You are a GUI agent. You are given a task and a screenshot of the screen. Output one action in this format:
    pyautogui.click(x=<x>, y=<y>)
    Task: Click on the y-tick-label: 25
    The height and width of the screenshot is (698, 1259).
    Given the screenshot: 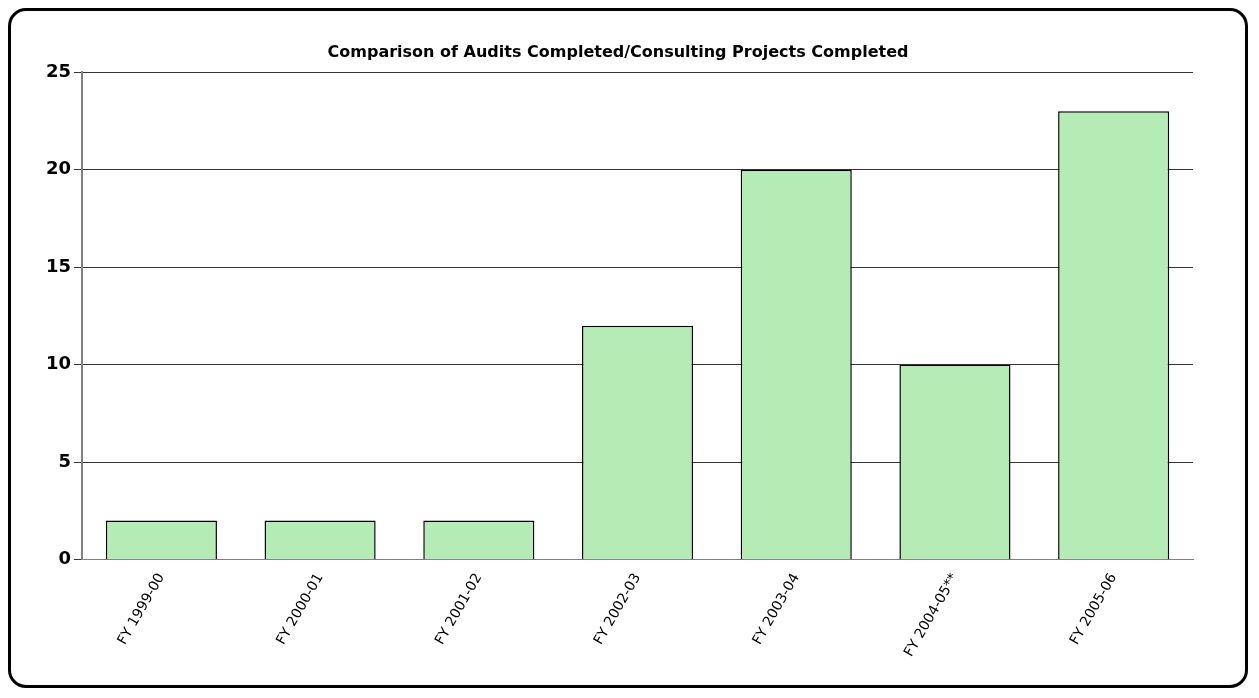 What is the action you would take?
    pyautogui.click(x=58, y=70)
    